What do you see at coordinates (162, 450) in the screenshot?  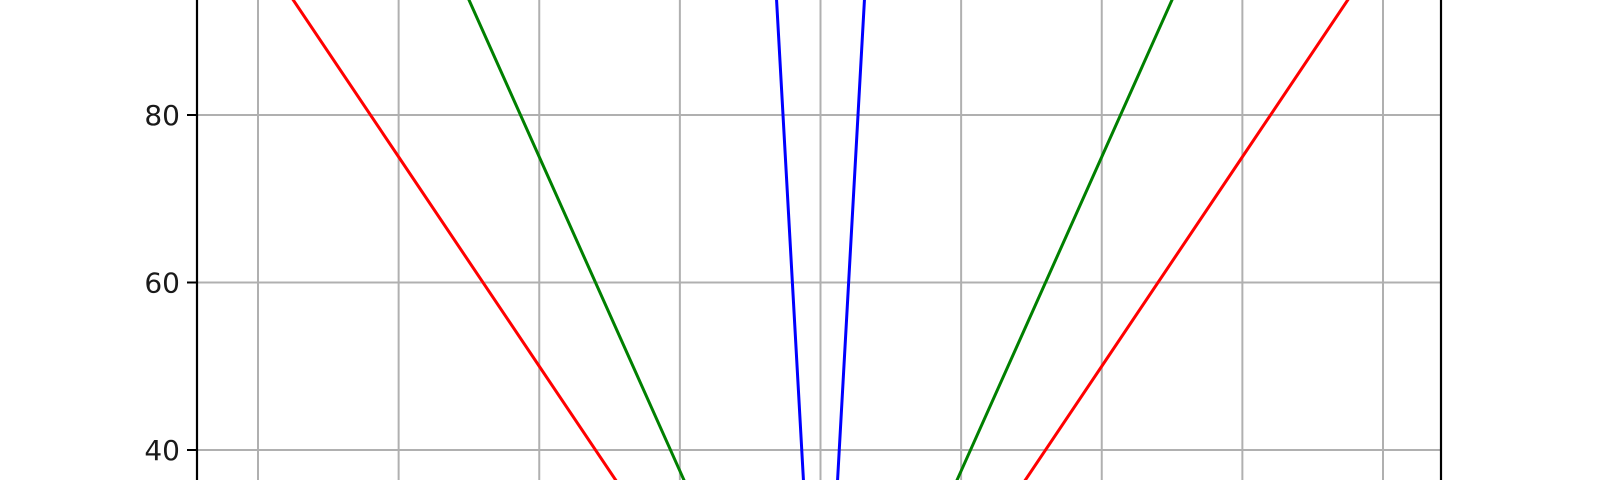 I see `y-tick-label: 40` at bounding box center [162, 450].